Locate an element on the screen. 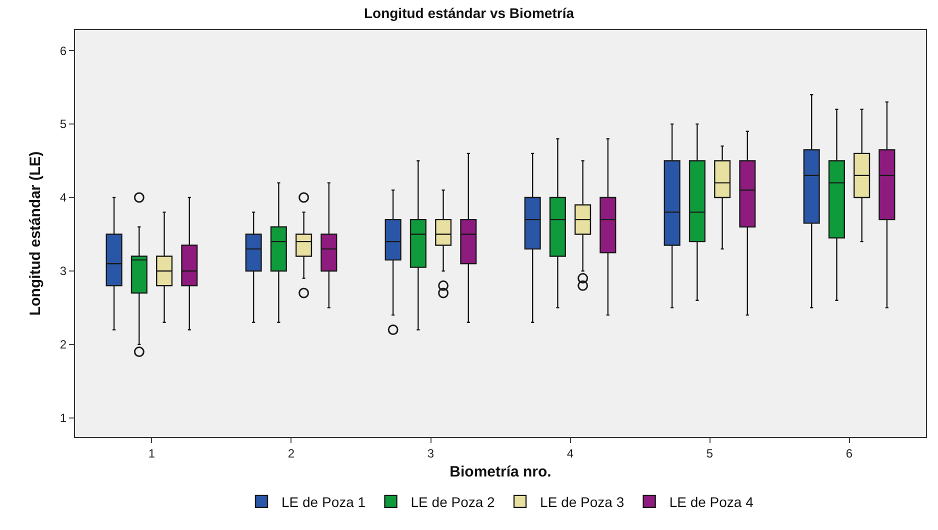  y-tick-label: 3 is located at coordinates (63, 271).